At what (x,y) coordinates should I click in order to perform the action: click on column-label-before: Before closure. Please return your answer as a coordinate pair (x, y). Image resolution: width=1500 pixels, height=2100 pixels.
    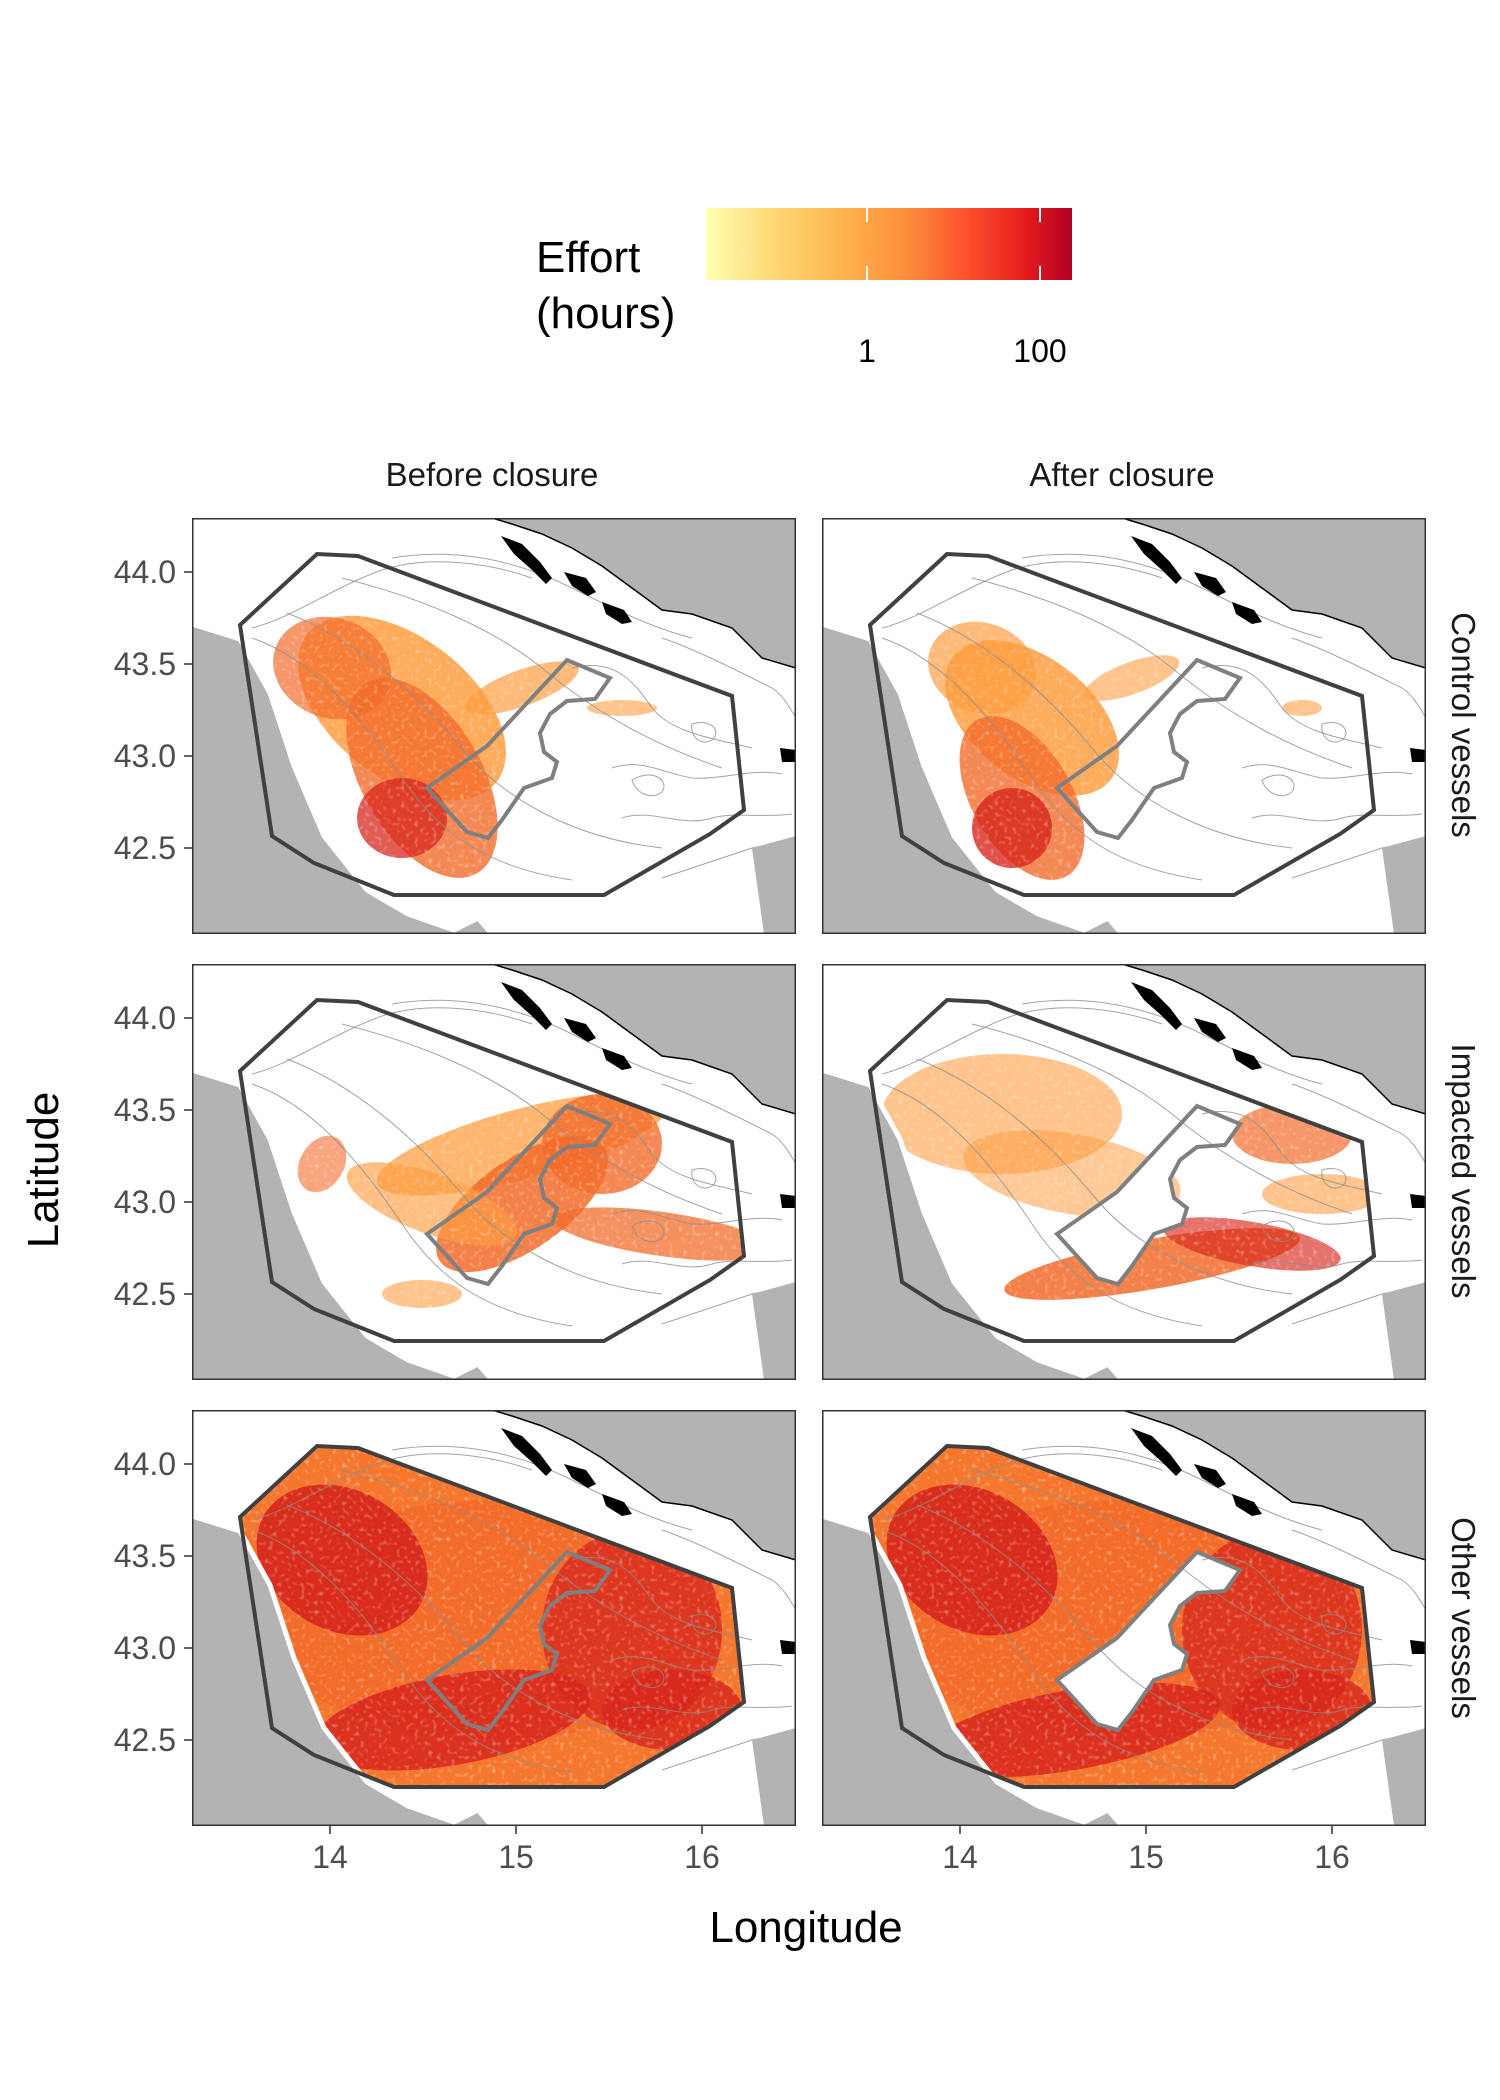
    Looking at the image, I should click on (492, 474).